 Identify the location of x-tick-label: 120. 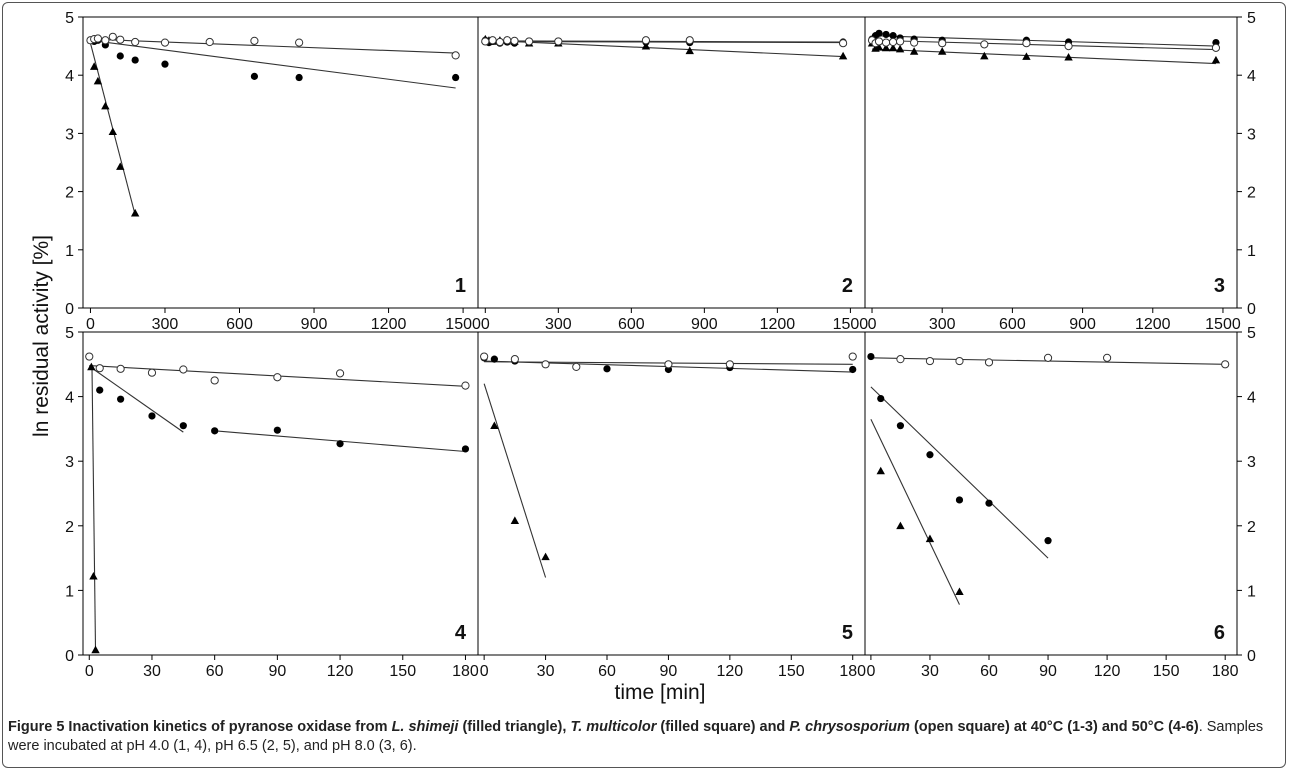
(1107, 671).